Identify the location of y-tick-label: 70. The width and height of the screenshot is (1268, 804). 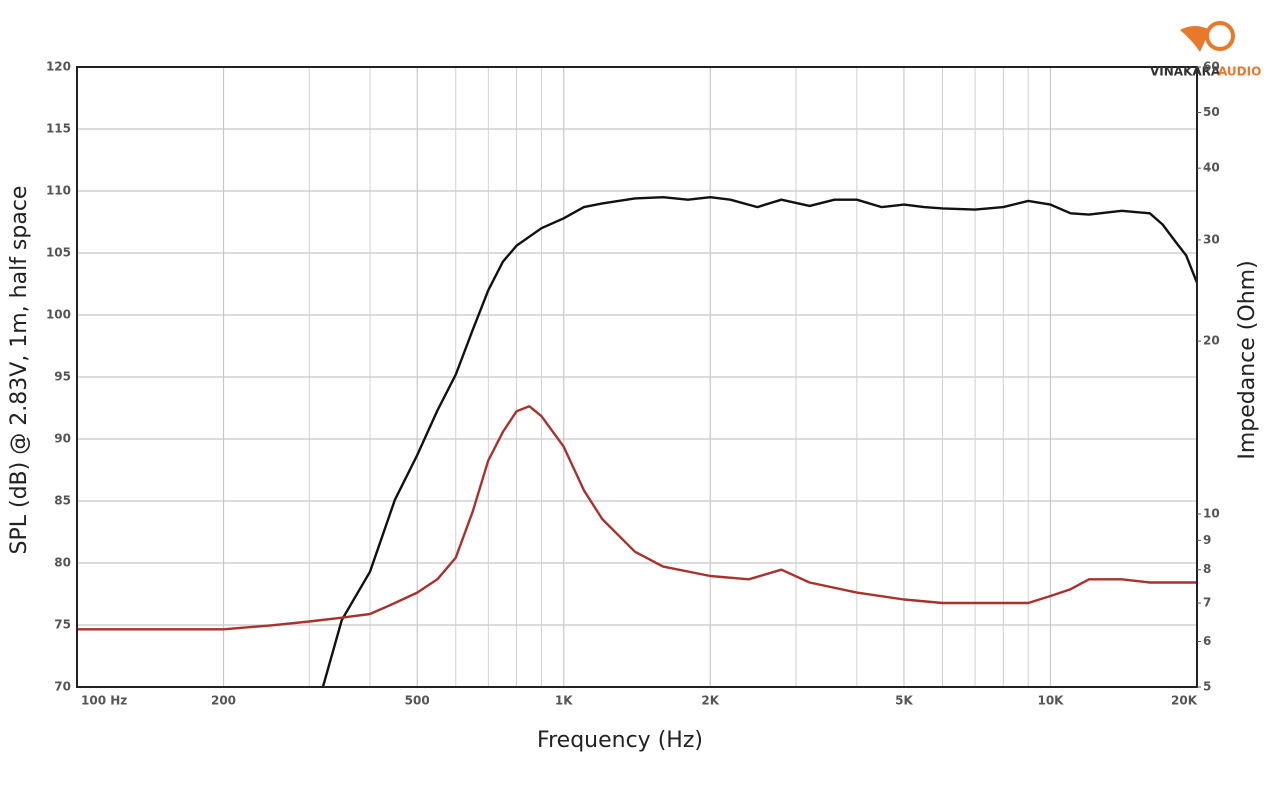
(62, 687).